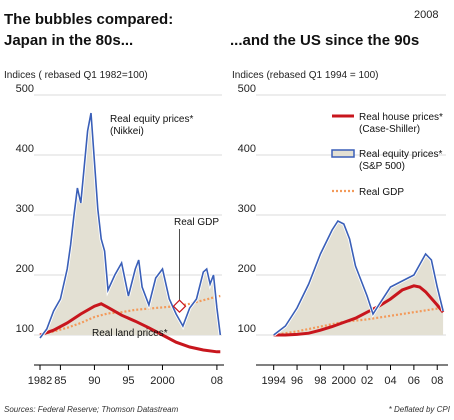  What do you see at coordinates (247, 89) in the screenshot?
I see `right-y-tick-label: 500` at bounding box center [247, 89].